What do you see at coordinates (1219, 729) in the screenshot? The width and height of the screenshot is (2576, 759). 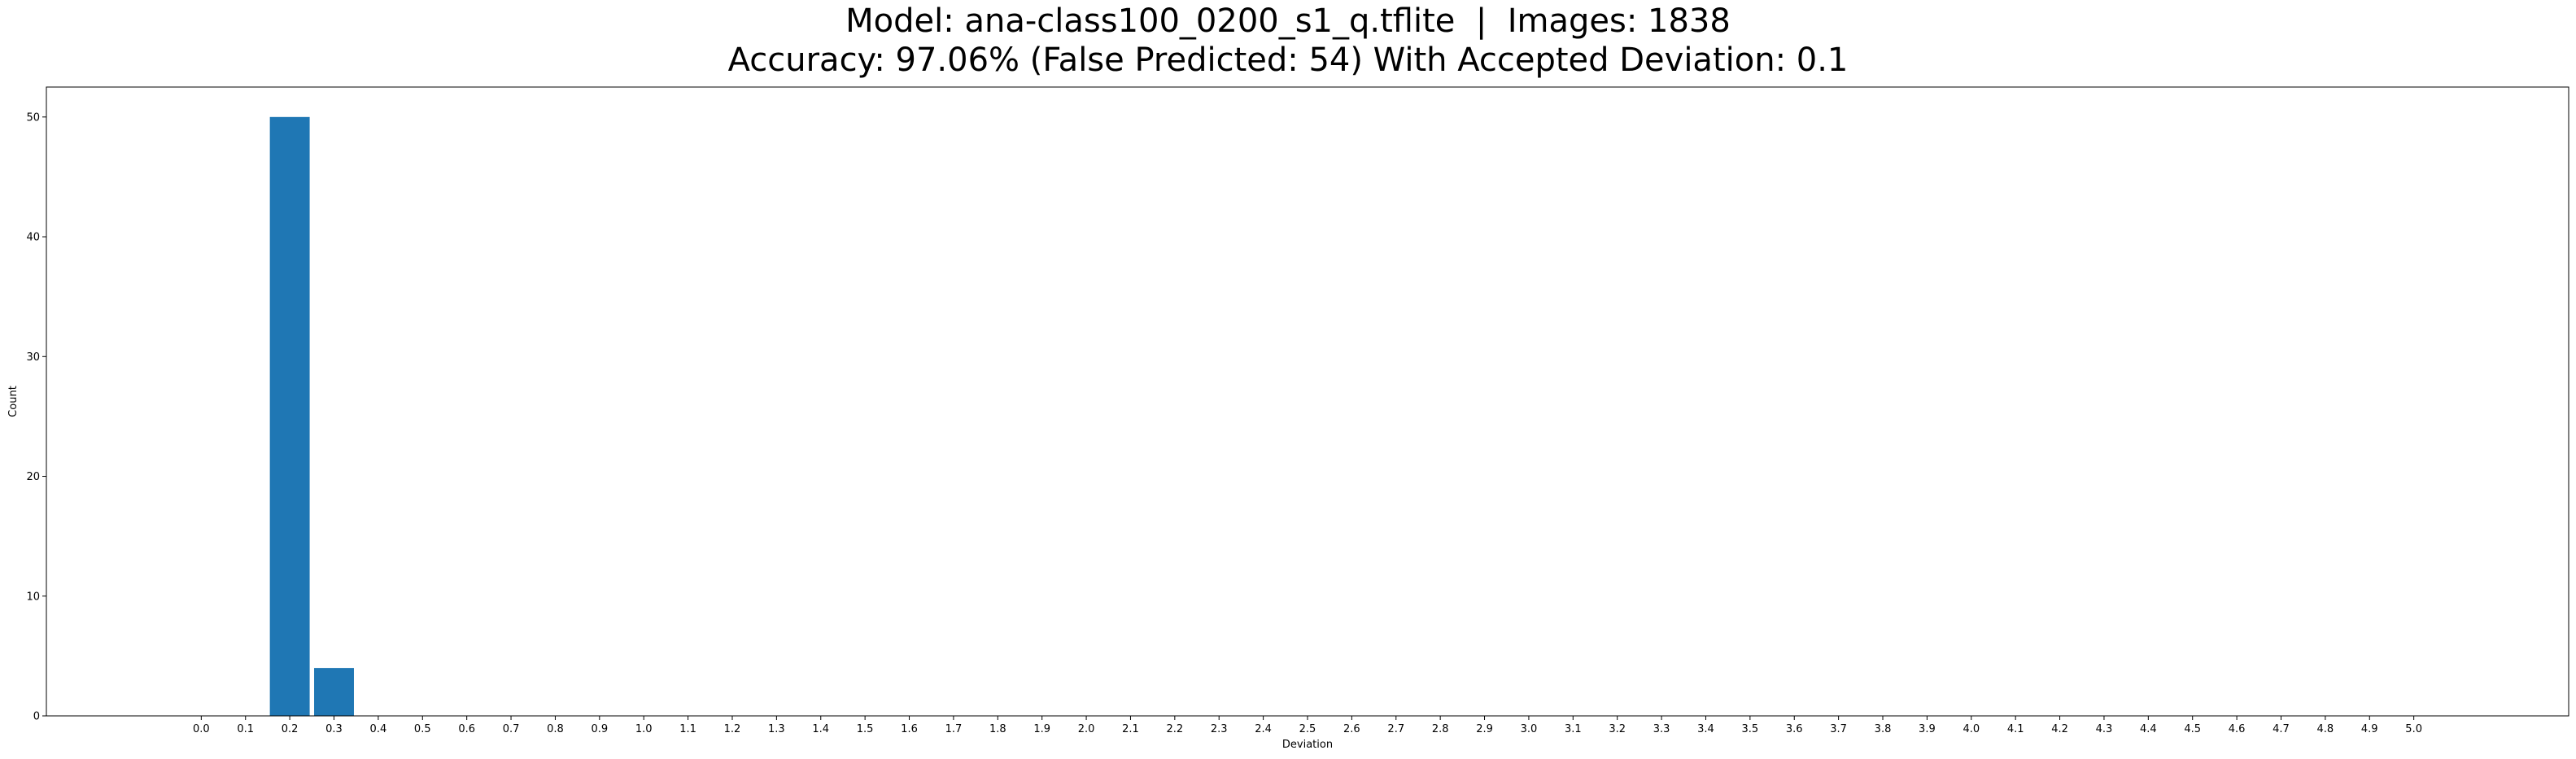 I see `x-tick-label-2.3: 2.3` at bounding box center [1219, 729].